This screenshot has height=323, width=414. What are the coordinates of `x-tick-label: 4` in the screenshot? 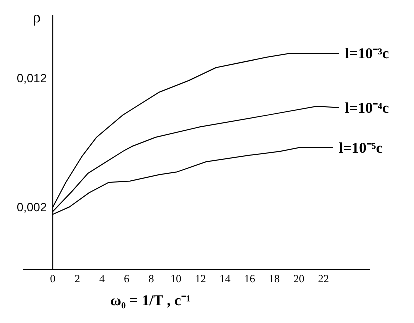 It's located at (103, 280).